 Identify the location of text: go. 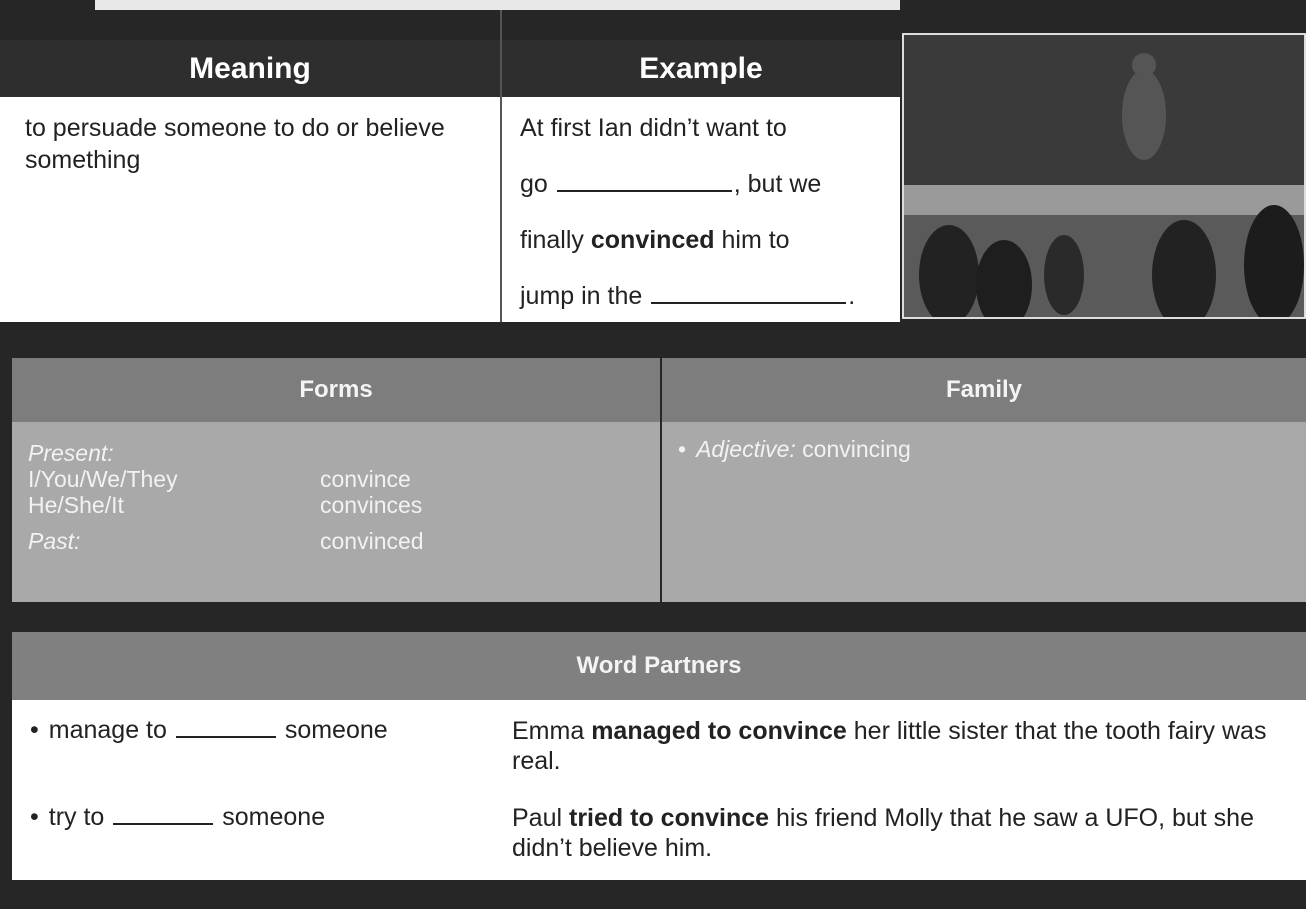
(534, 184).